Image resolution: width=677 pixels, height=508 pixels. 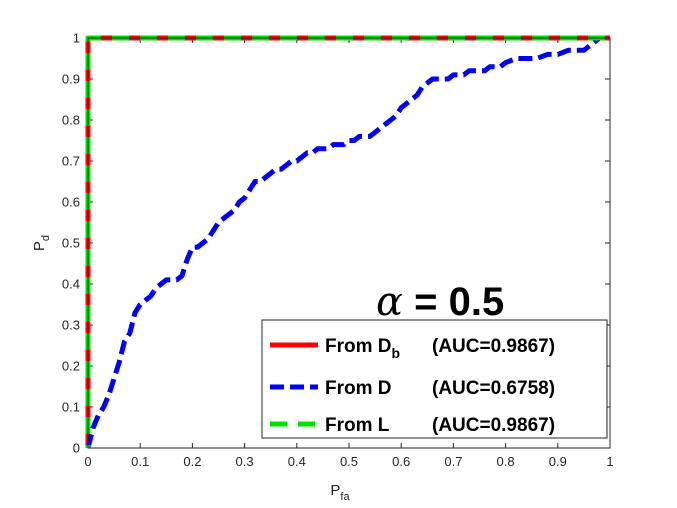 I want to click on legend-label: From D, so click(x=358, y=388).